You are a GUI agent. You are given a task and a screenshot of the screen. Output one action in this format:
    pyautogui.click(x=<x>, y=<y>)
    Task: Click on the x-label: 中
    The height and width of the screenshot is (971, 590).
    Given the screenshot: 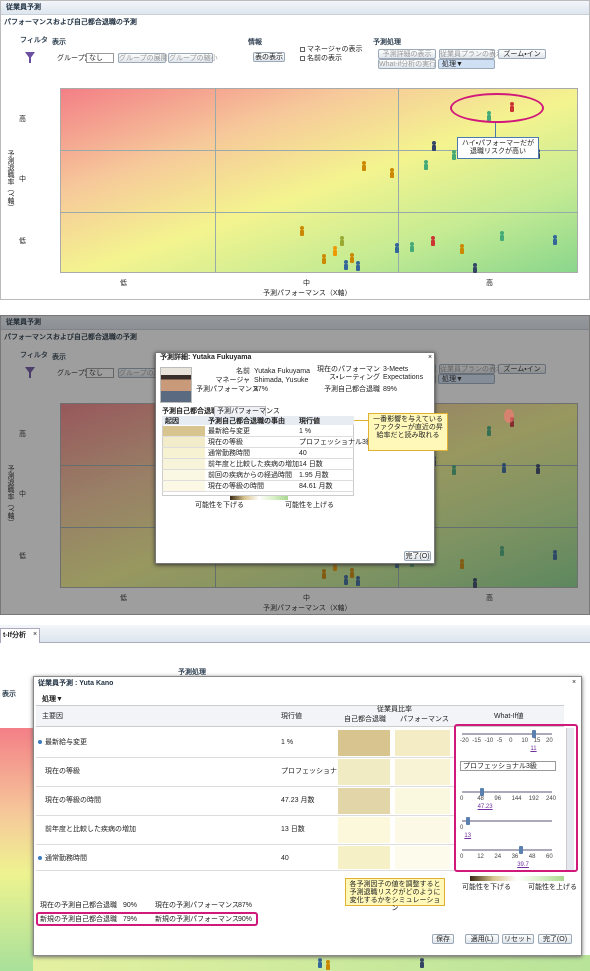 What is the action you would take?
    pyautogui.click(x=306, y=598)
    